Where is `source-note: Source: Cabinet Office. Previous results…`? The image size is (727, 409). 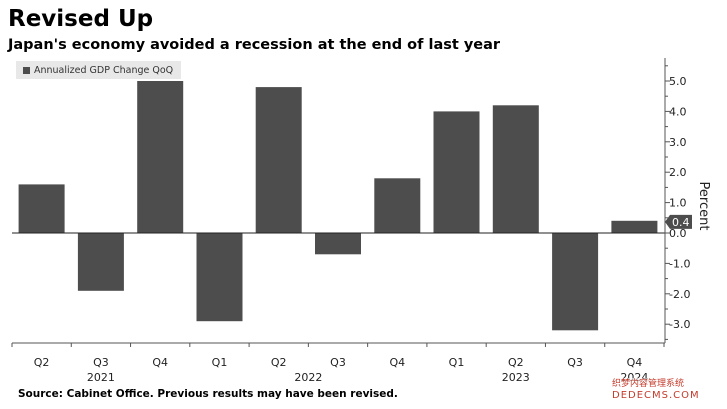
source-note: Source: Cabinet Office. Previous results… is located at coordinates (208, 394).